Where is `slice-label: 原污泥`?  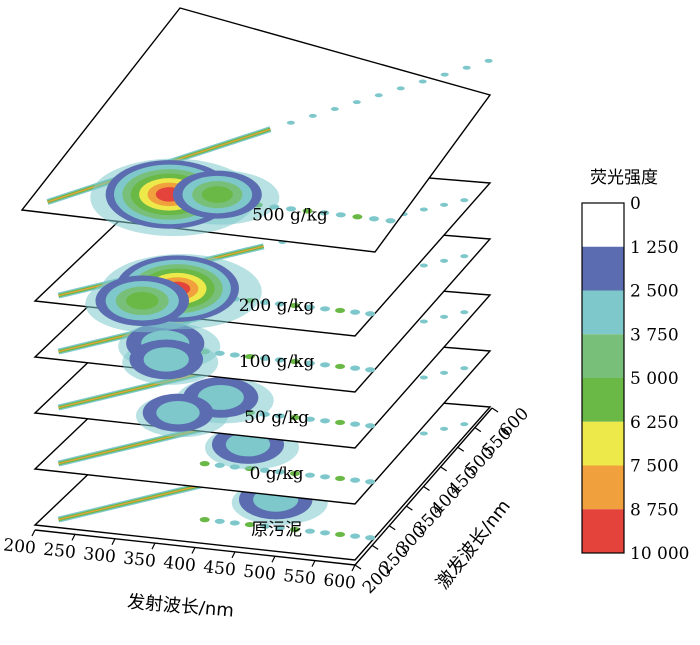
slice-label: 原污泥 is located at coordinates (276, 530).